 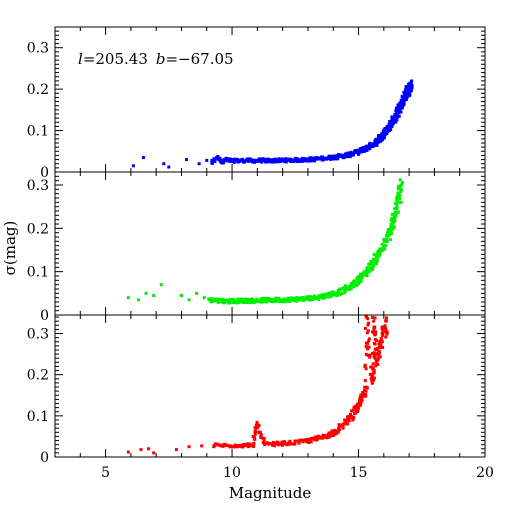 I want to click on x-tick-label: 20, so click(x=485, y=473).